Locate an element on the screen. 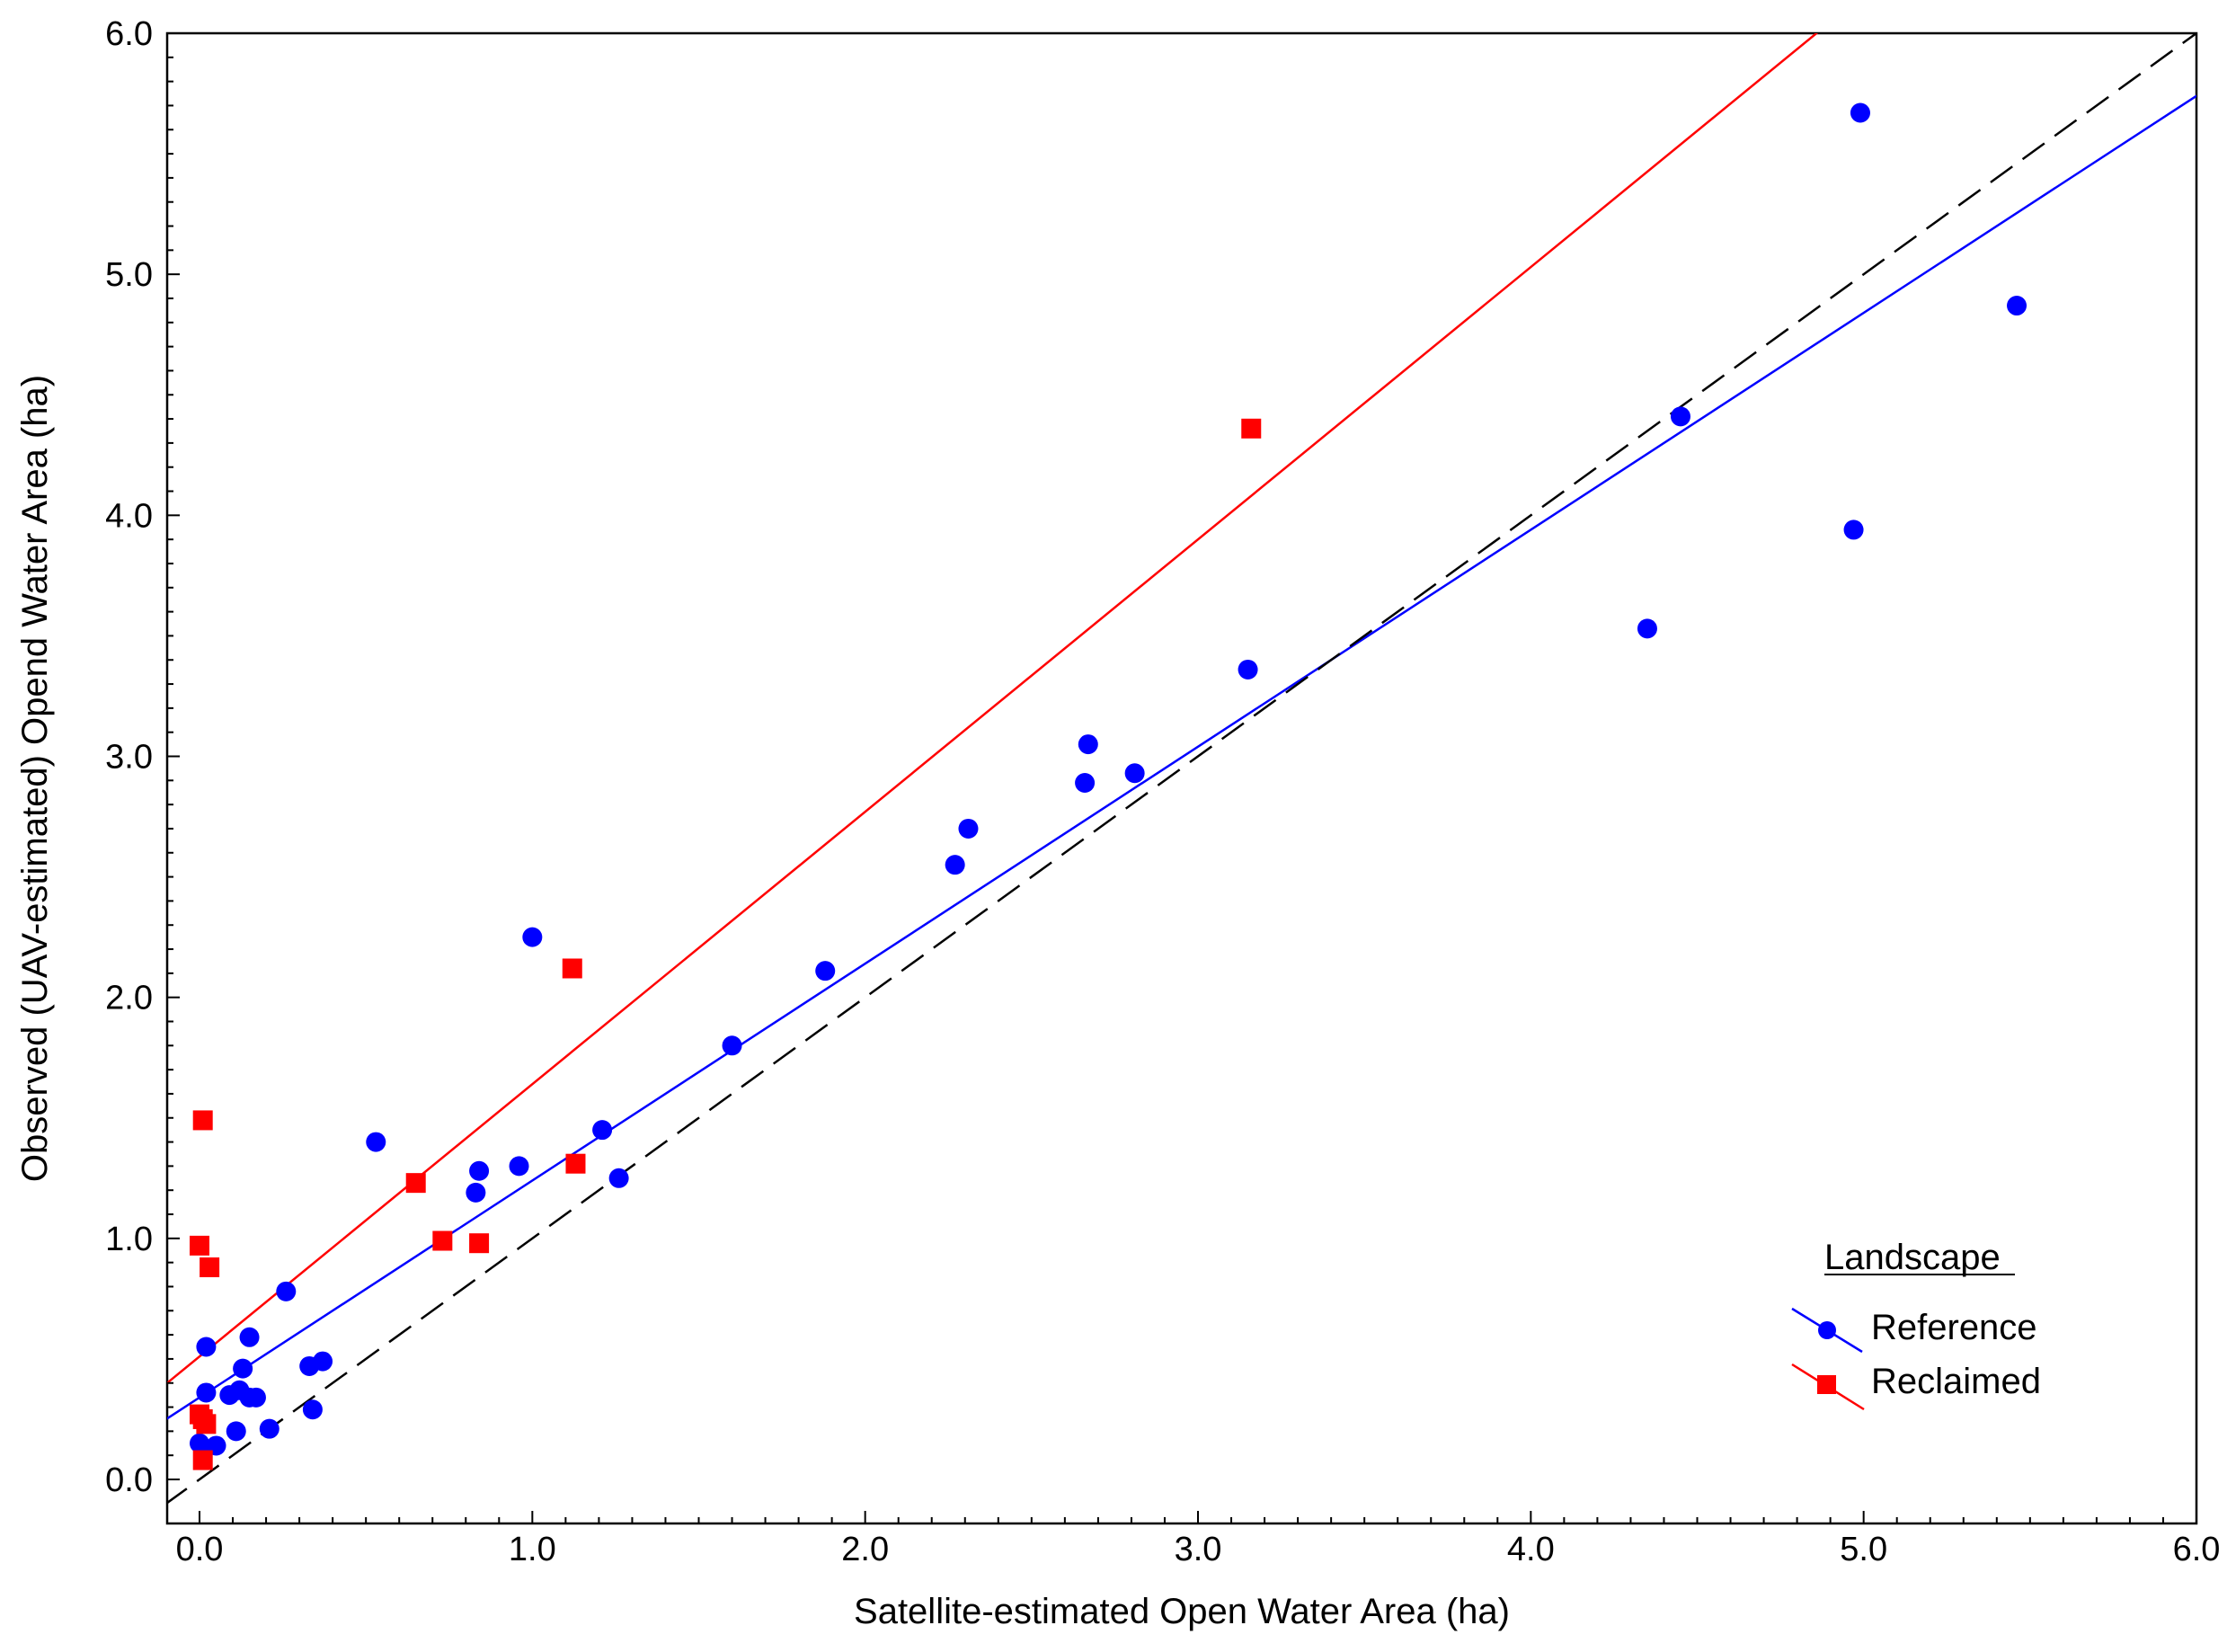 This screenshot has height=1652, width=2236. x-tick-label: 0.0 is located at coordinates (200, 1549).